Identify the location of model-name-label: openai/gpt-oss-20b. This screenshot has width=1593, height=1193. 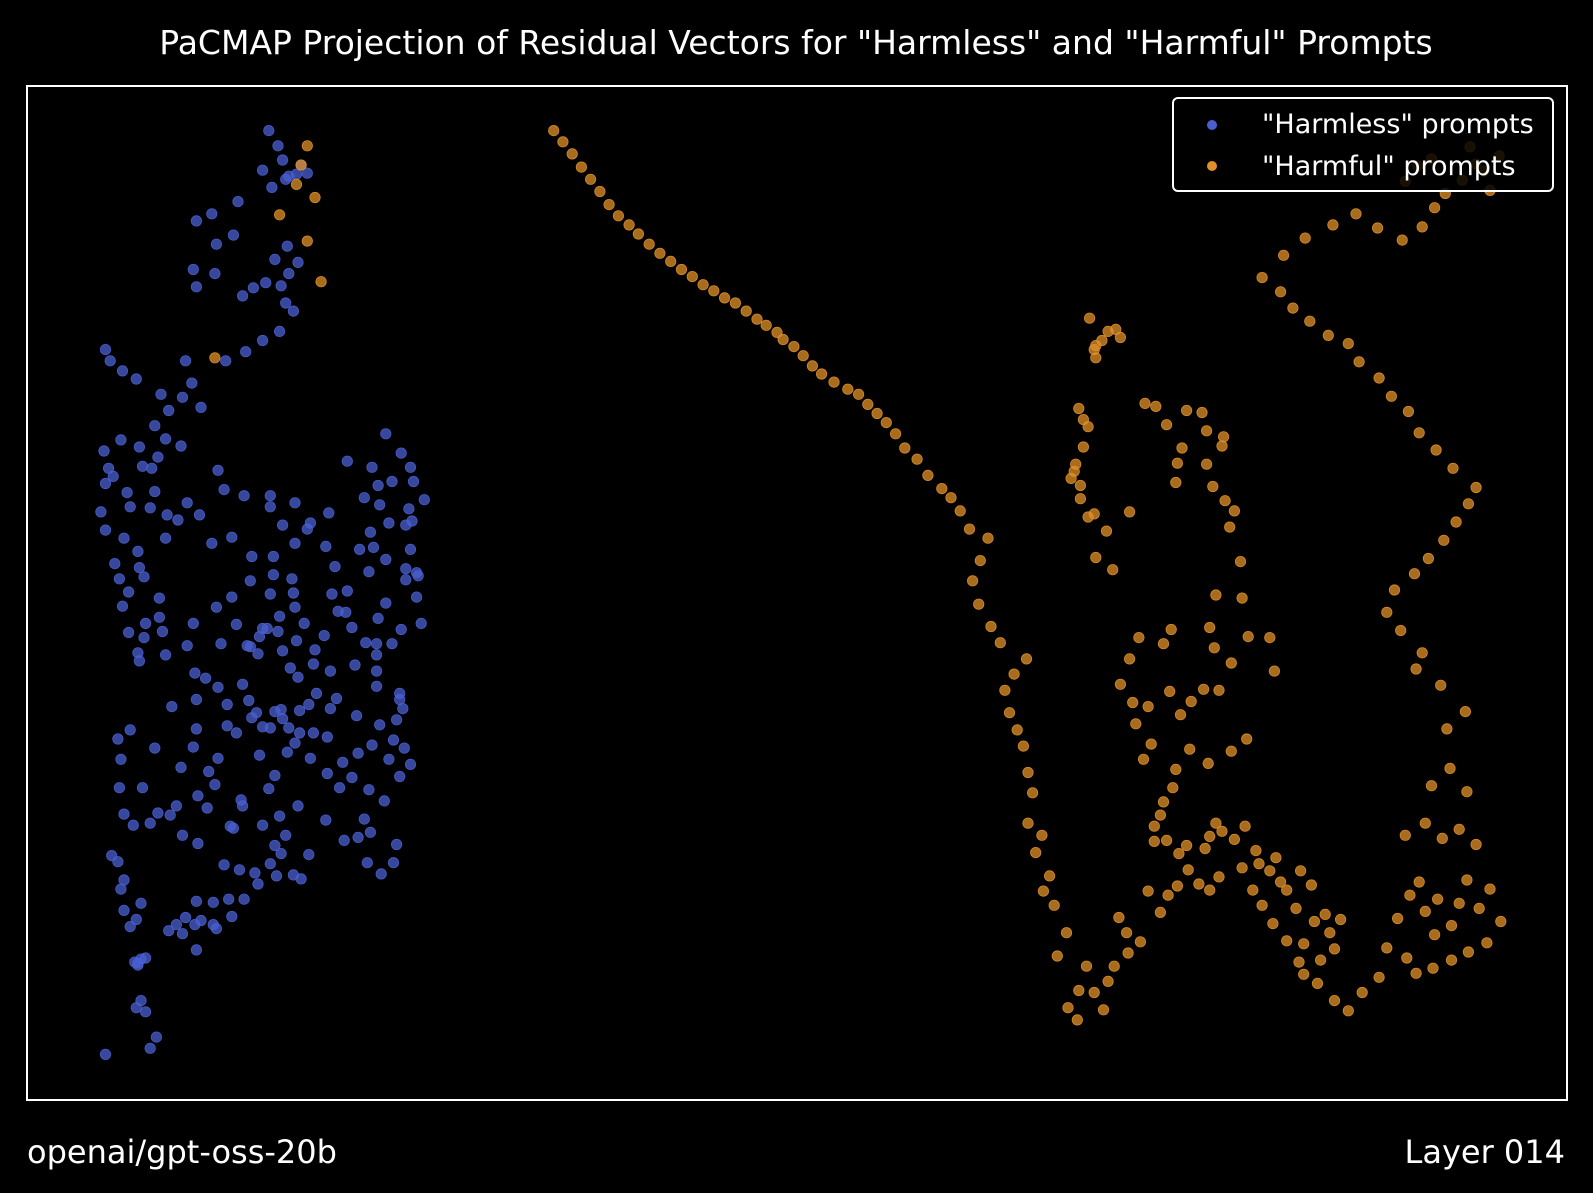
(182, 1152).